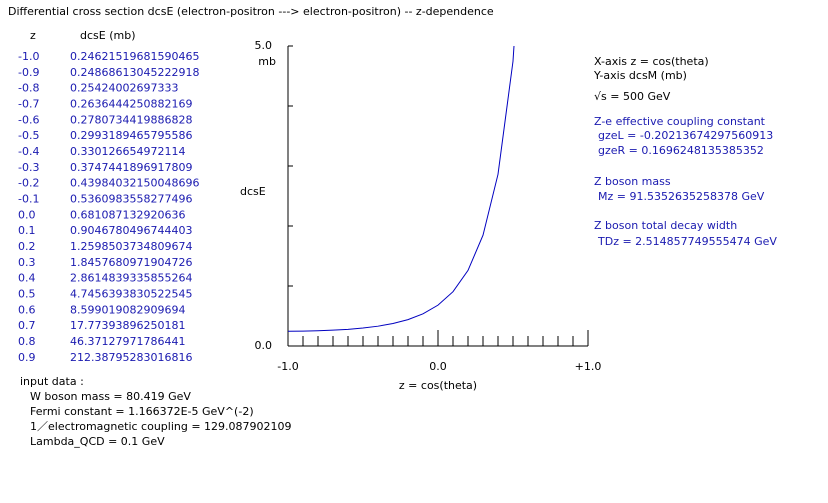 The width and height of the screenshot is (828, 503). I want to click on dcs-cell: 46.37127971786441, so click(127, 341).